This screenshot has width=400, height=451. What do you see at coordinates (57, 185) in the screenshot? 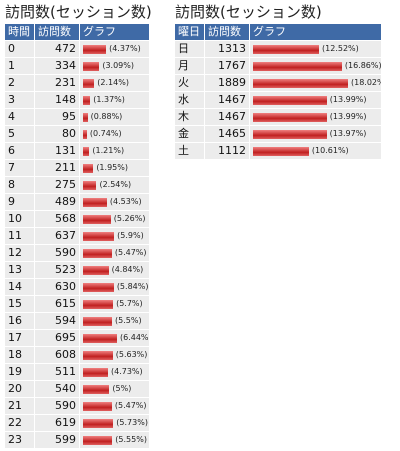
I see `visit-count: 275` at bounding box center [57, 185].